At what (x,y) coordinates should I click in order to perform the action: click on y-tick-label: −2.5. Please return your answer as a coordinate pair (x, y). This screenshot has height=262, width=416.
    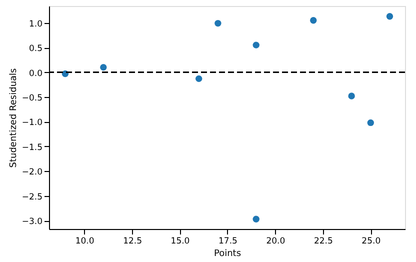
    Looking at the image, I should click on (32, 197).